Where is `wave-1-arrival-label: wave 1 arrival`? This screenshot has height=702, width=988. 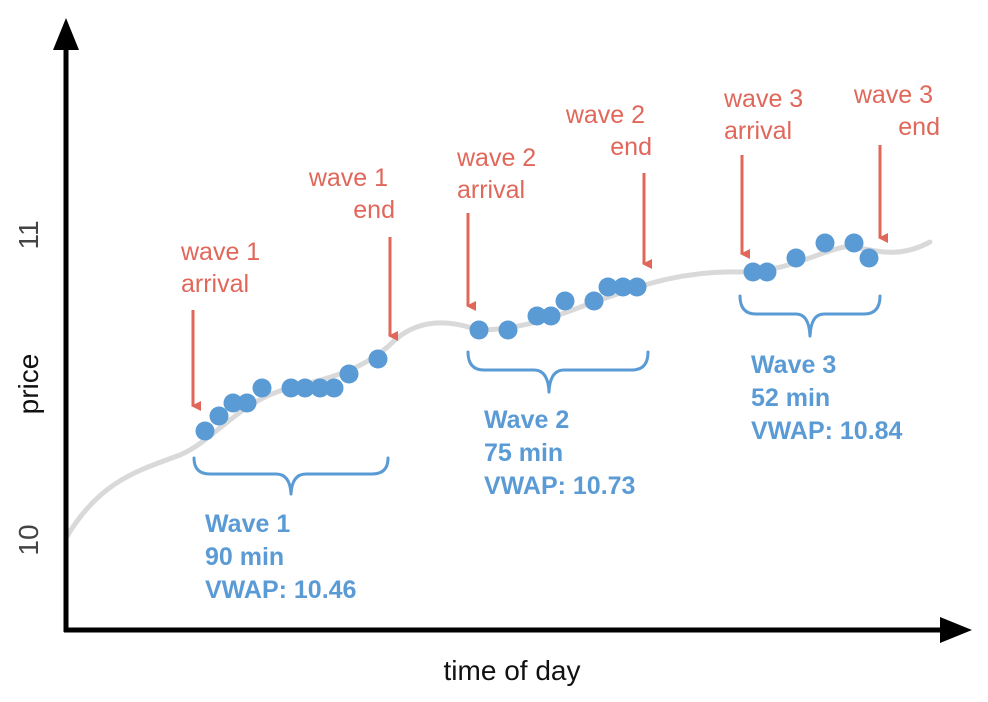 wave-1-arrival-label: wave 1 arrival is located at coordinates (223, 268).